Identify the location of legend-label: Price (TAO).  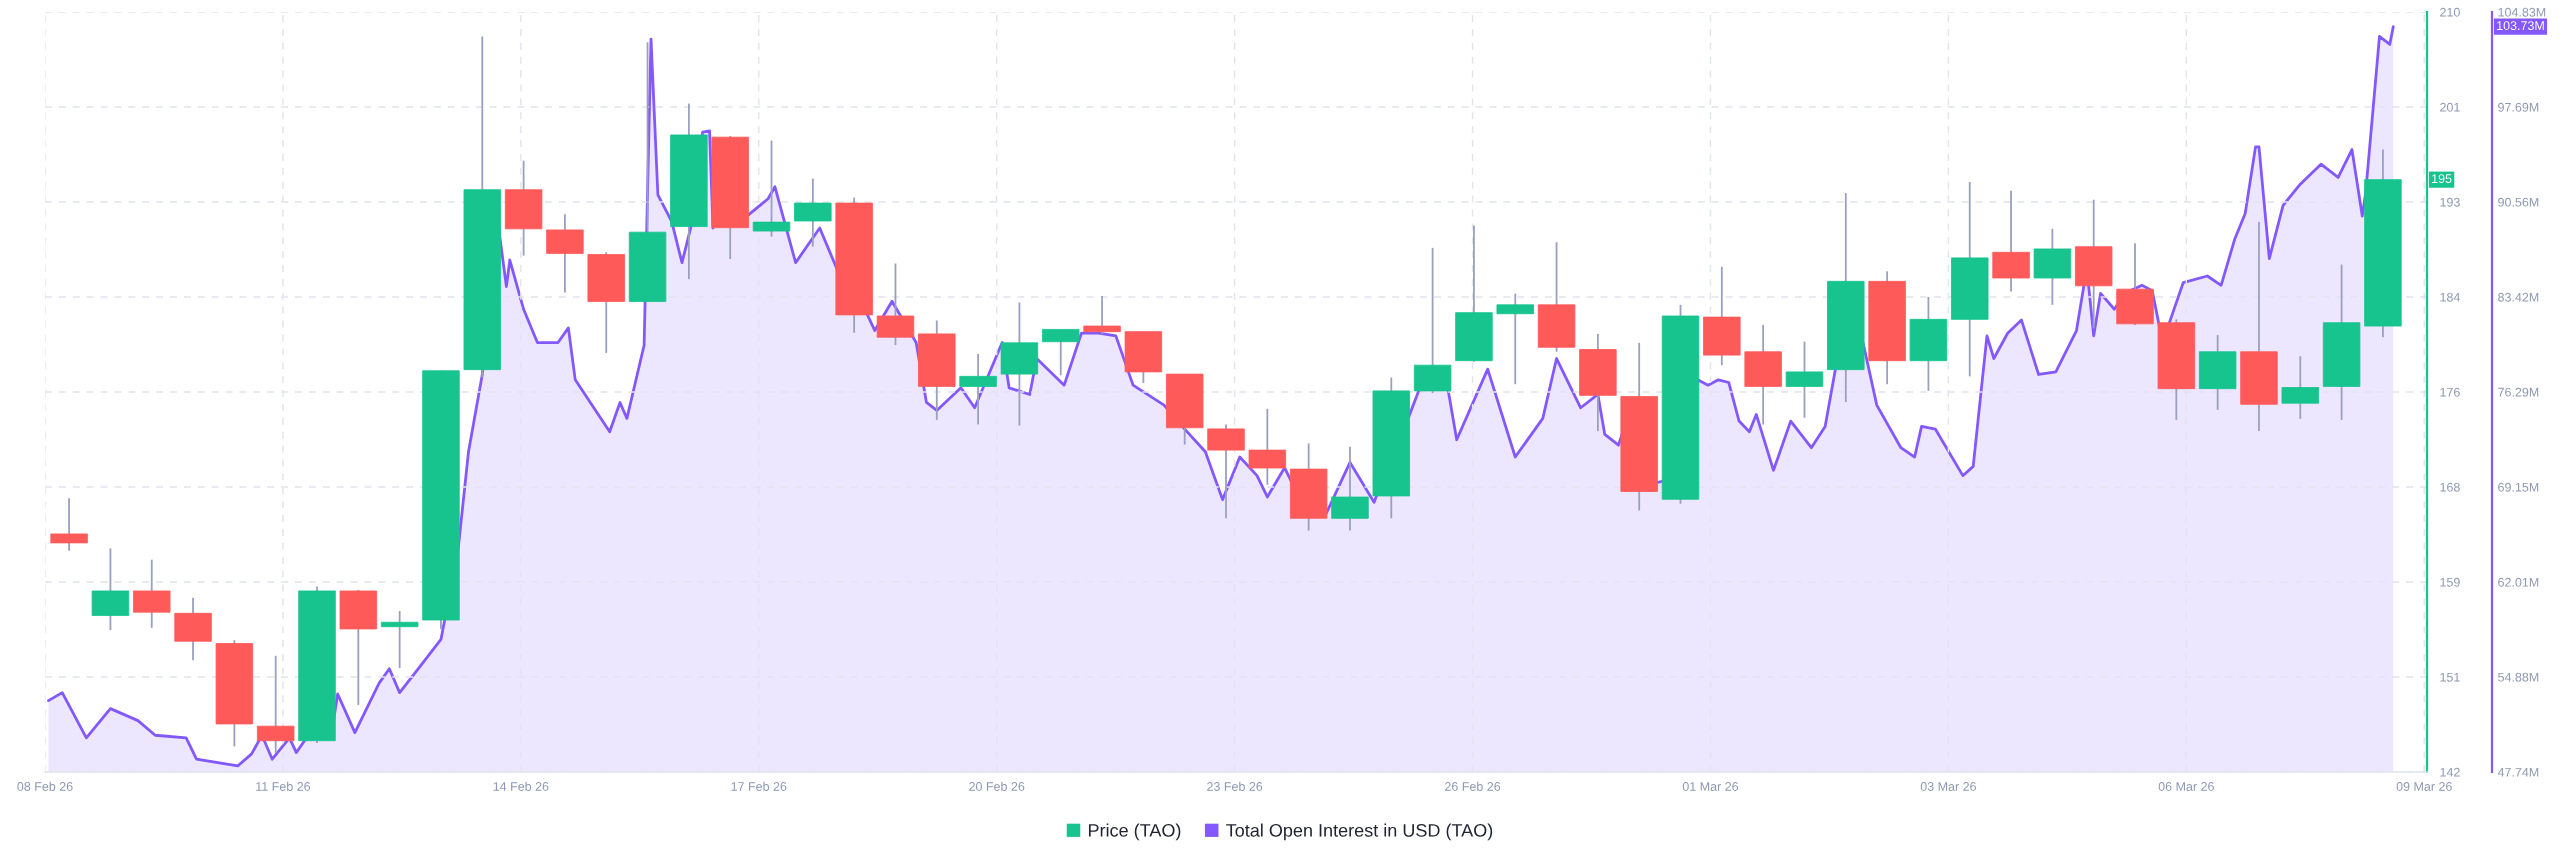
(1134, 832).